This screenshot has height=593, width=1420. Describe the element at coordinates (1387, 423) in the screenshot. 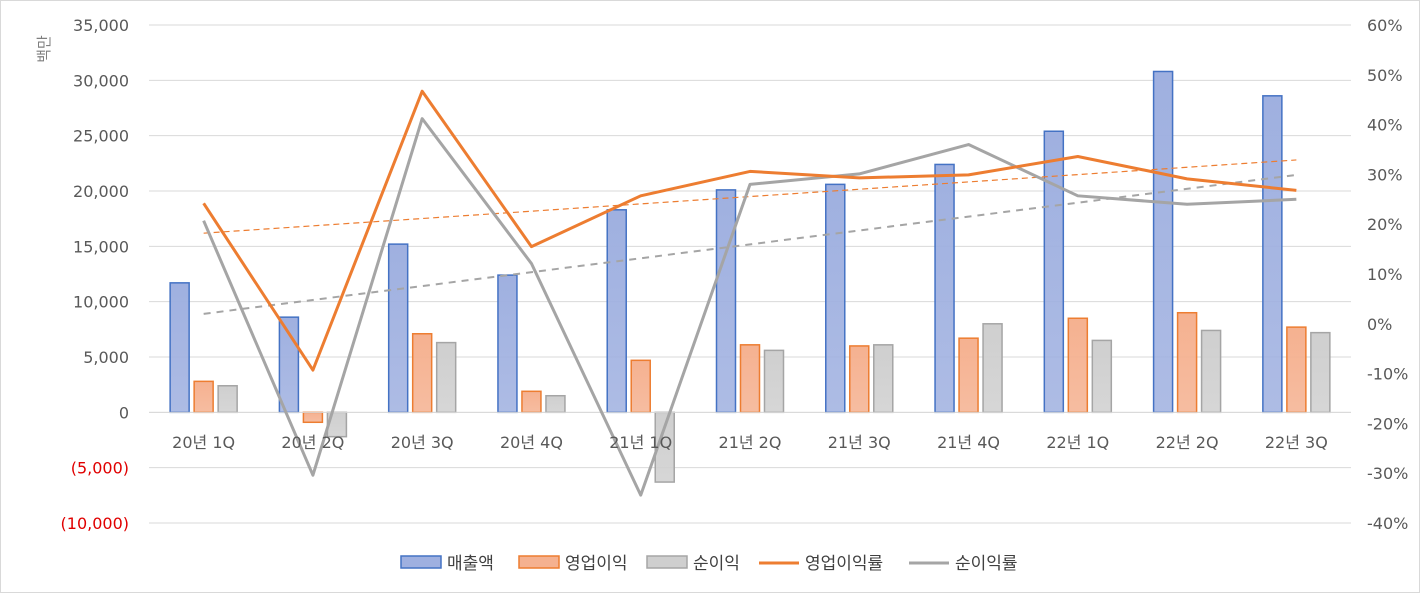

I see `right-tick-label: -20%` at that location.